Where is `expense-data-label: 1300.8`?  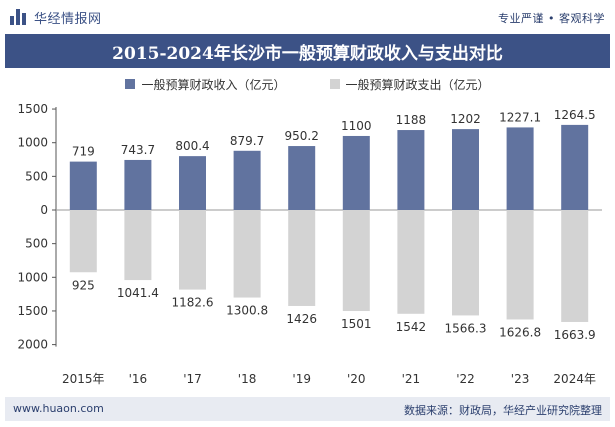 expense-data-label: 1300.8 is located at coordinates (247, 311).